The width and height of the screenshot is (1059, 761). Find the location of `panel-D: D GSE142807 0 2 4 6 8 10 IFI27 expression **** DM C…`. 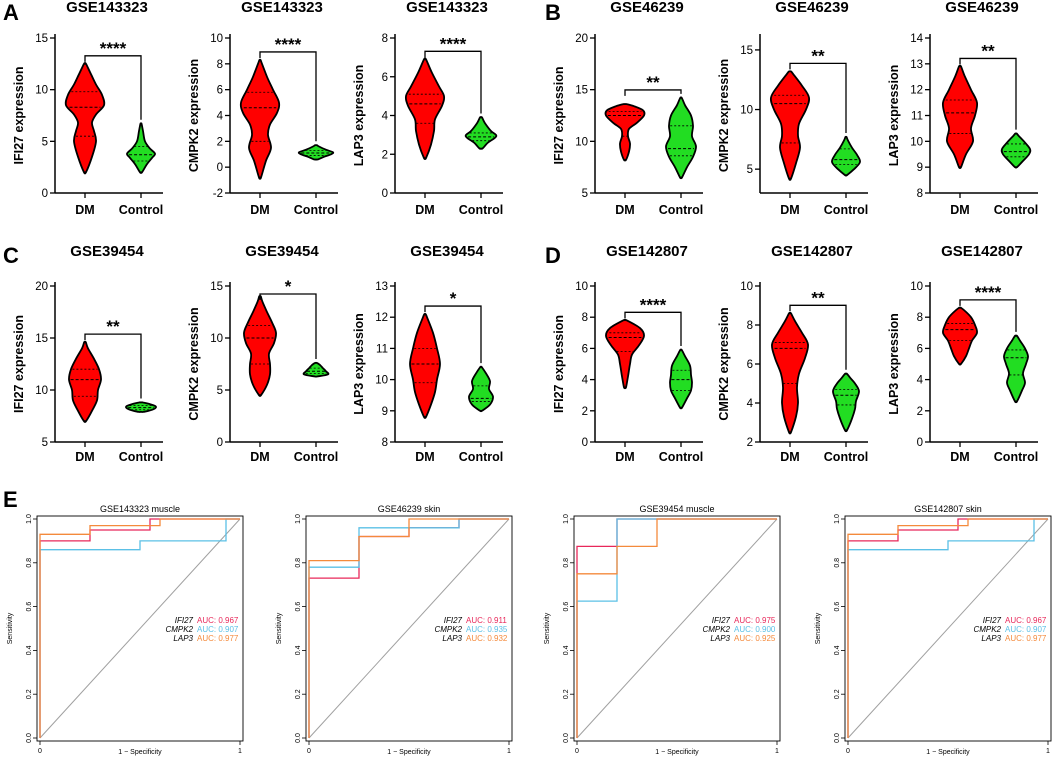

panel-D: D GSE142807 0 2 4 6 8 10 IFI27 expression **** DM C… is located at coordinates (791, 353).